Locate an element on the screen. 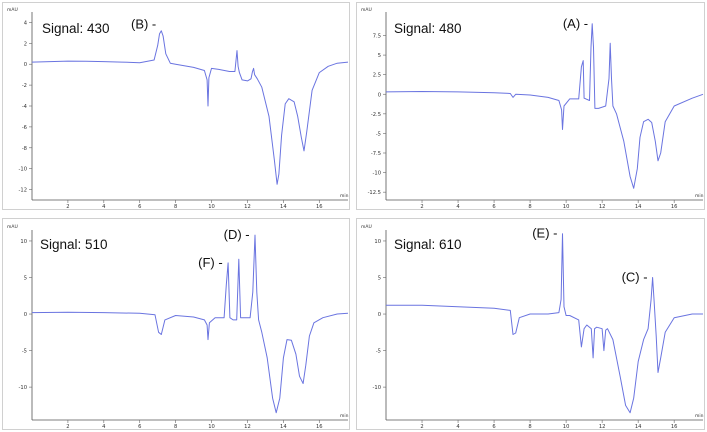 The height and width of the screenshot is (432, 707). y-tick-label: 7.5 is located at coordinates (377, 37).